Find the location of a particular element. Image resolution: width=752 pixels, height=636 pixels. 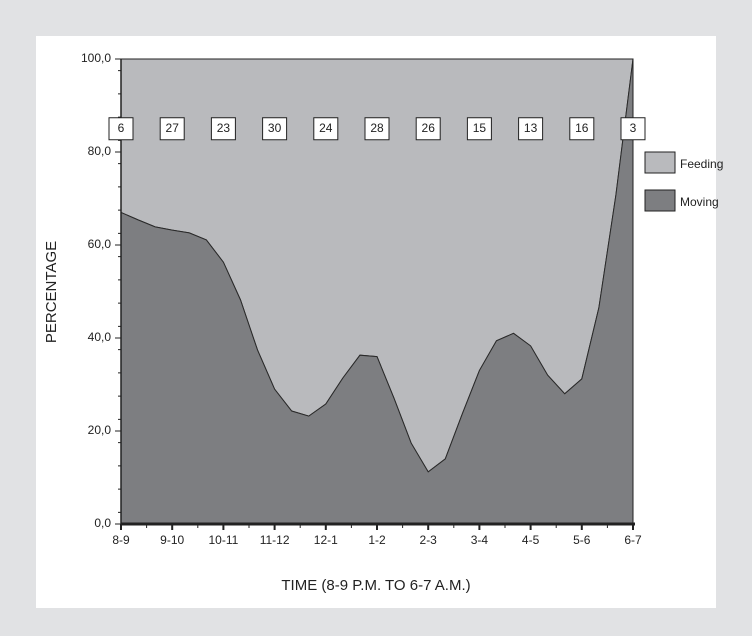

sample-size: 30 is located at coordinates (275, 128).